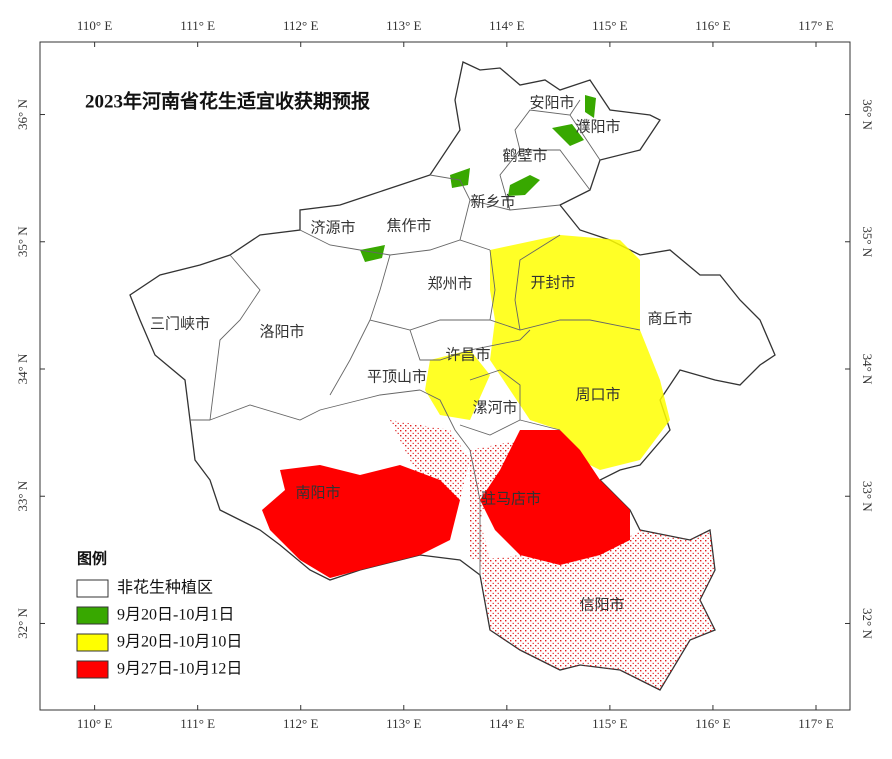  What do you see at coordinates (227, 100) in the screenshot?
I see `map-title: 2023年河南省花生适宜收获期预报` at bounding box center [227, 100].